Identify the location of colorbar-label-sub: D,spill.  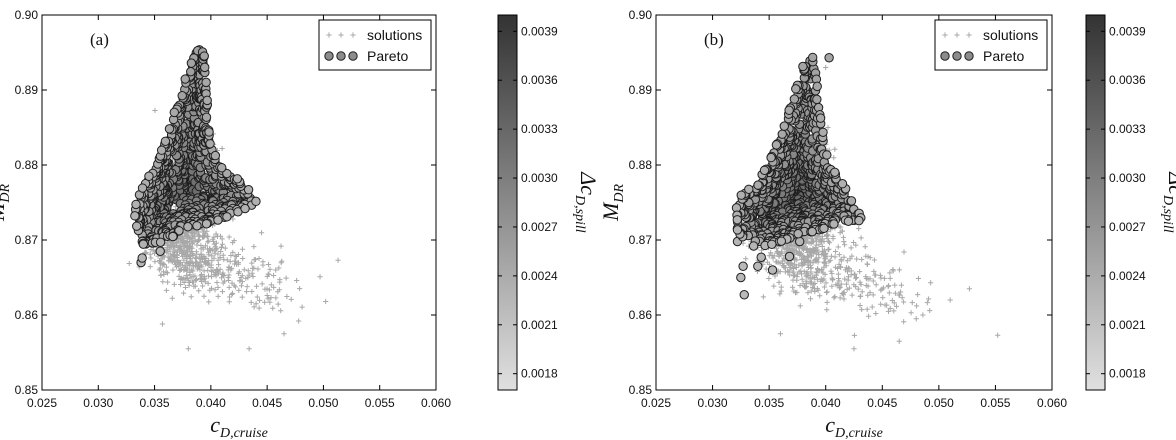
(579, 213).